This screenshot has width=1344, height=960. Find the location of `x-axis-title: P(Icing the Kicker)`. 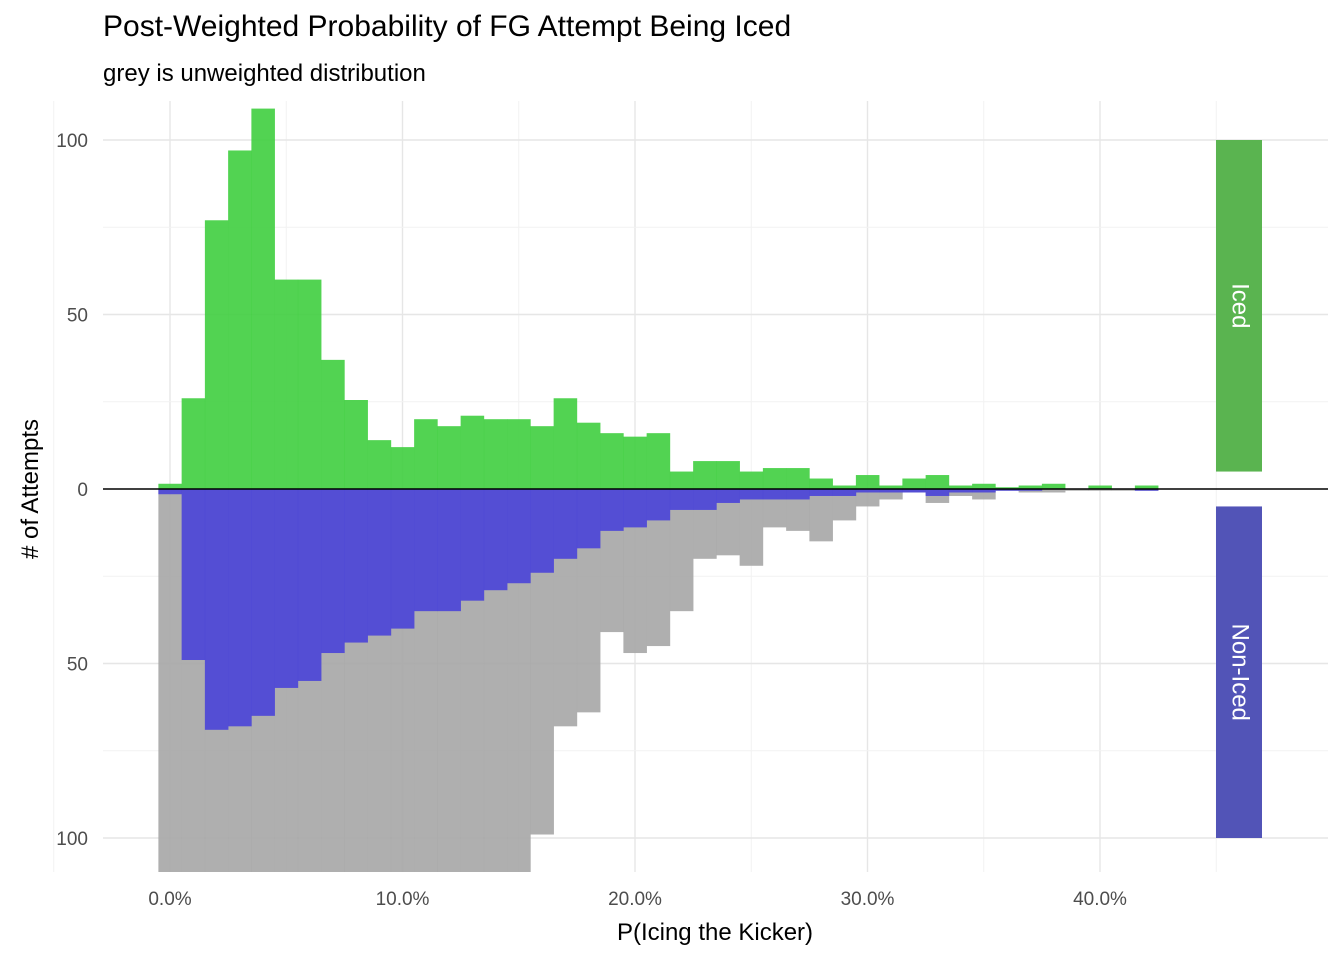

x-axis-title: P(Icing the Kicker) is located at coordinates (715, 932).